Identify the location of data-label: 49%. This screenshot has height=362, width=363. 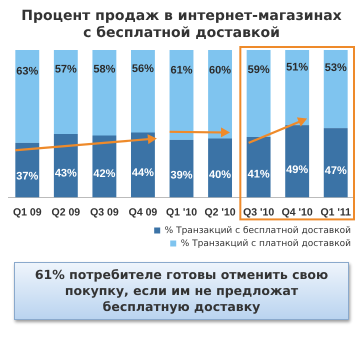
(297, 170).